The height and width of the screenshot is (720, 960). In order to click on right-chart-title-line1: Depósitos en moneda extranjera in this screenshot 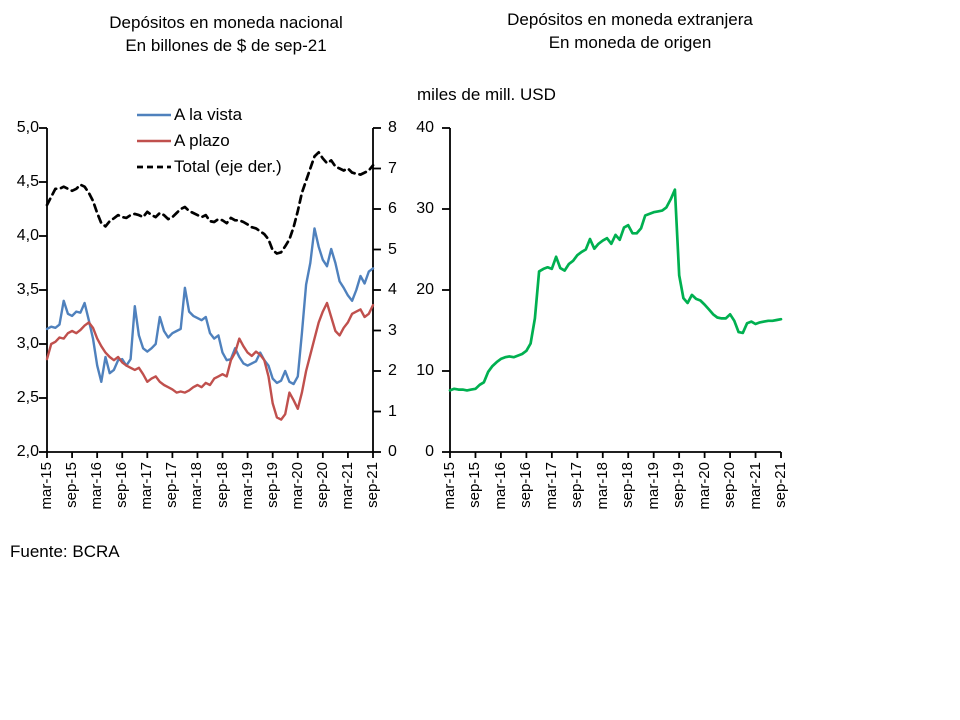, I will do `click(630, 19)`.